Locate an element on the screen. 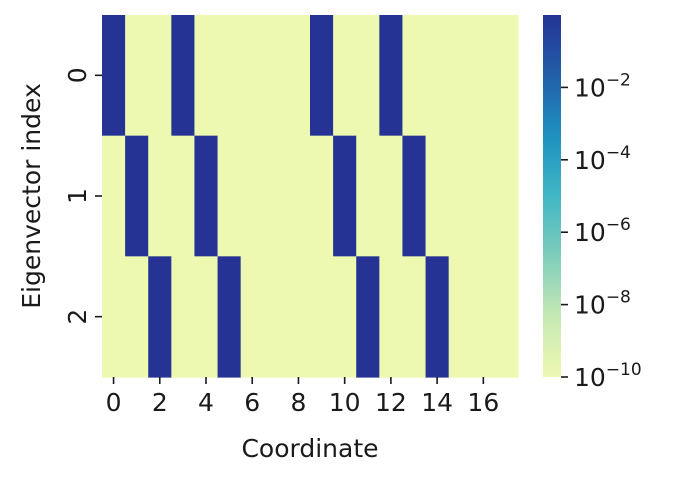  x-tick-label: 14 is located at coordinates (437, 402).